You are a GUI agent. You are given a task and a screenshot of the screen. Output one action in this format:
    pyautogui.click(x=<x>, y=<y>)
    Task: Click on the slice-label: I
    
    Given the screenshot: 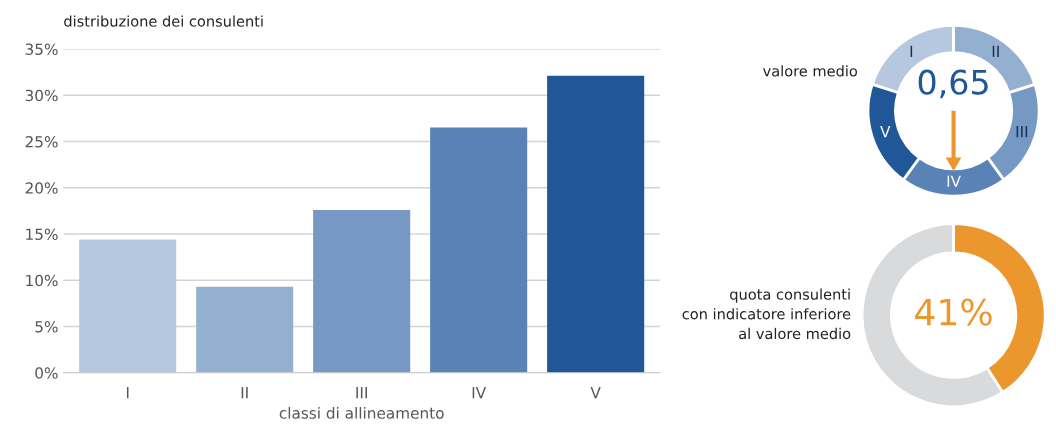 What is the action you would take?
    pyautogui.click(x=911, y=51)
    